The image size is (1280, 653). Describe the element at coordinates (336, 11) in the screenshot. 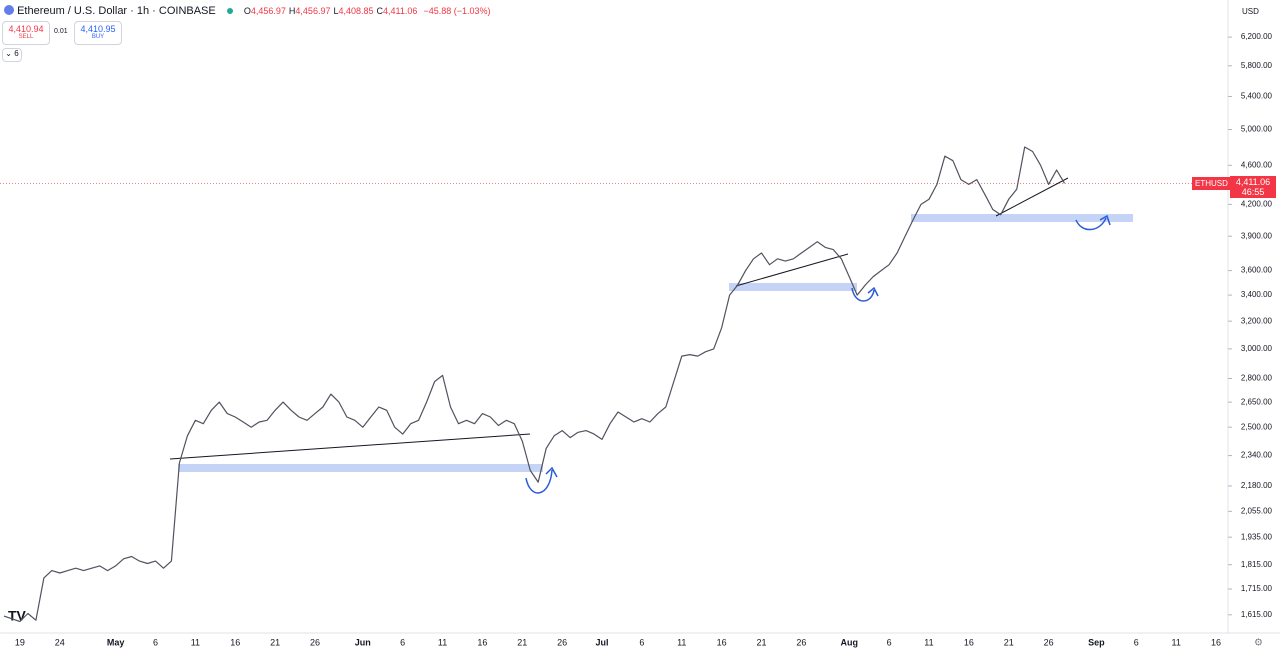

I see `ohlc-key: L` at that location.